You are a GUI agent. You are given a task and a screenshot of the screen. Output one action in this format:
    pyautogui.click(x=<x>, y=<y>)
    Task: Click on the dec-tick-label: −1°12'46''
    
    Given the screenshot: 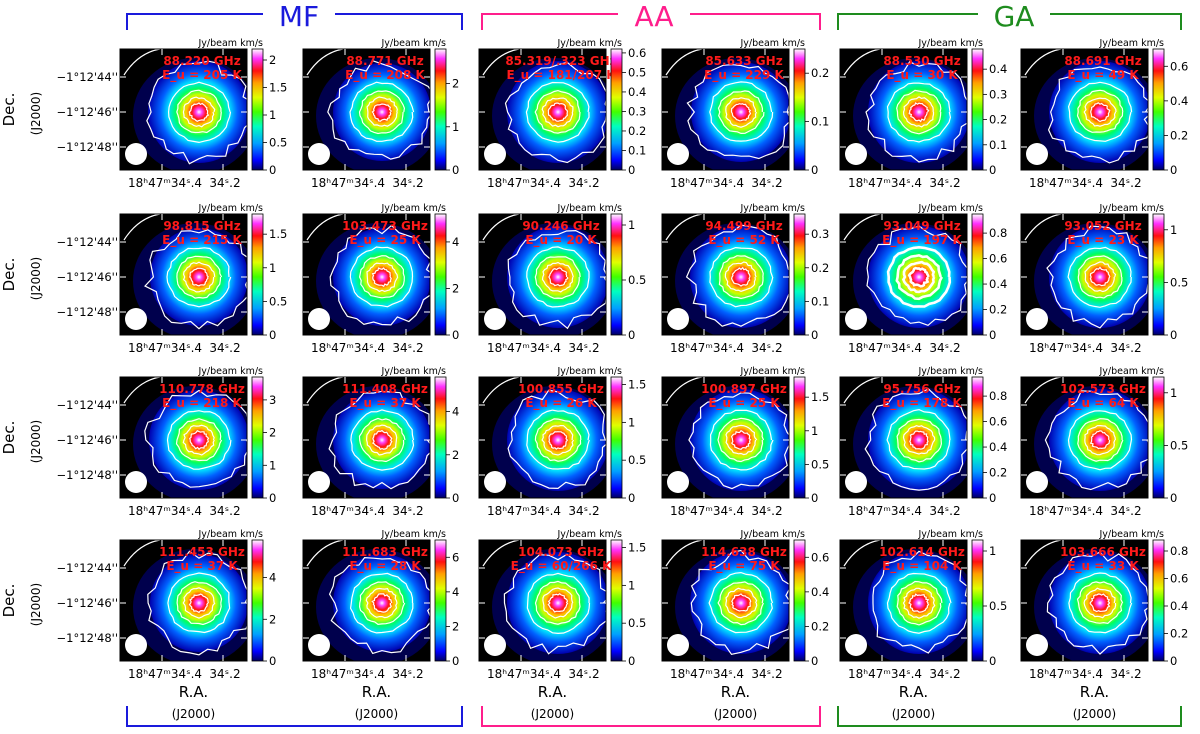 What is the action you would take?
    pyautogui.click(x=87, y=277)
    